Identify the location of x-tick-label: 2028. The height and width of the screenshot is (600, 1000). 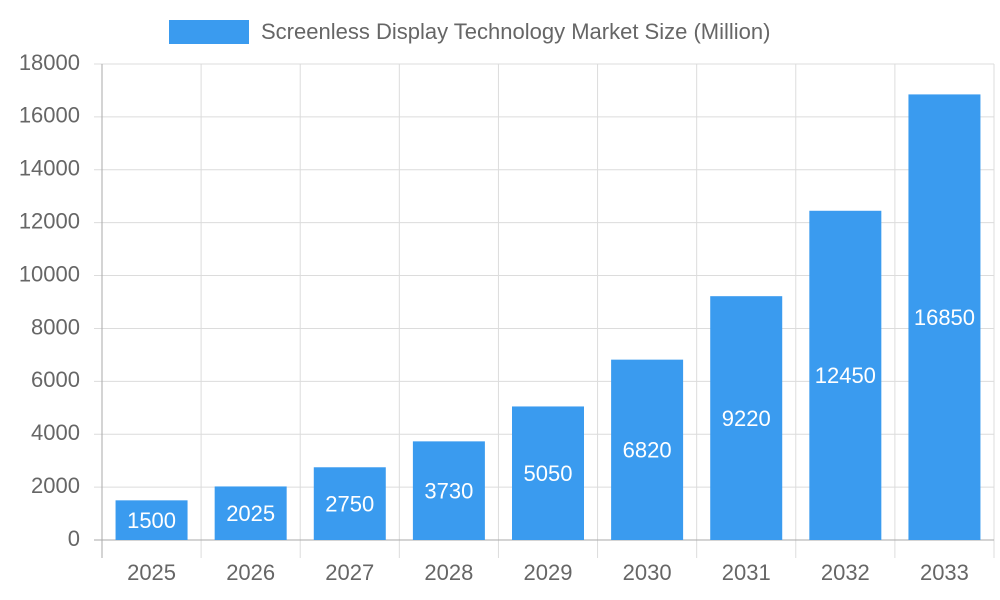
(448, 572).